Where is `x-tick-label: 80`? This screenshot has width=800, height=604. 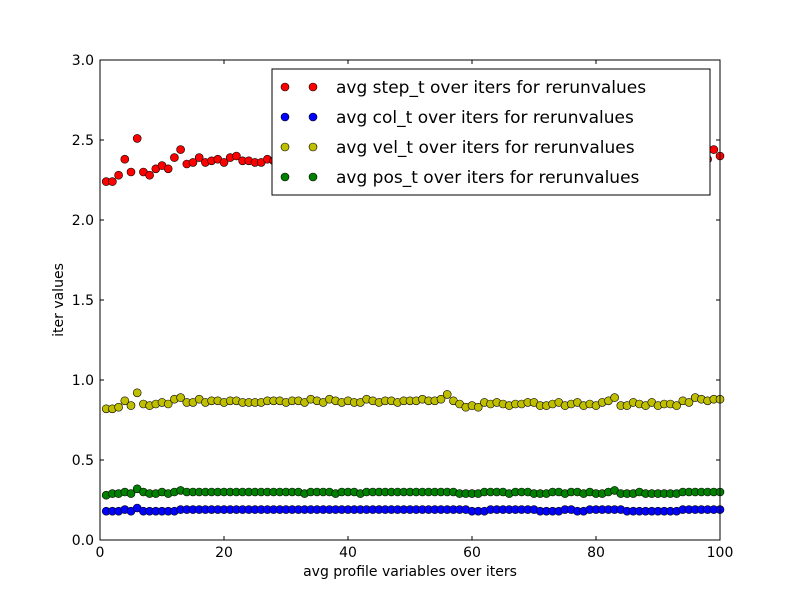
x-tick-label: 80 is located at coordinates (596, 553).